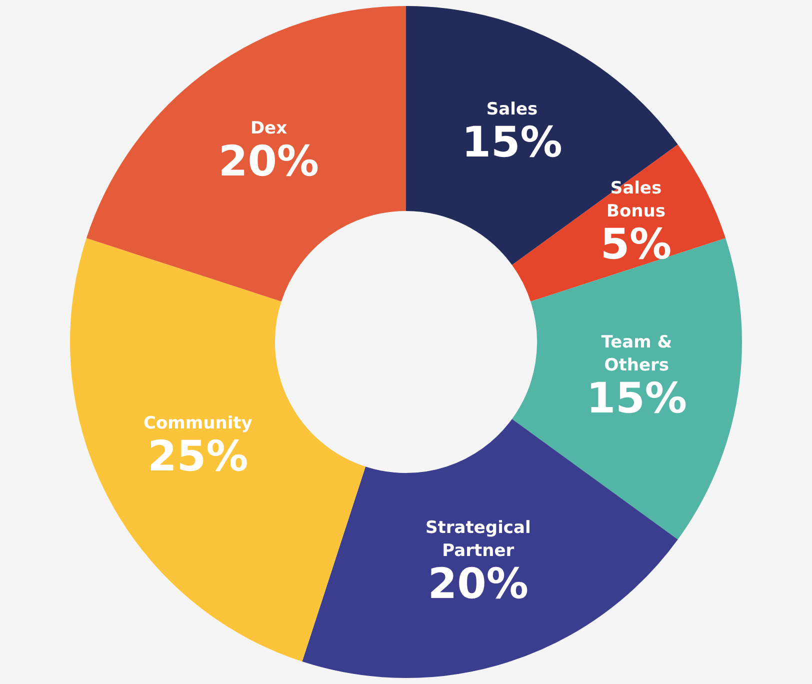  What do you see at coordinates (198, 423) in the screenshot?
I see `slice-label: Community` at bounding box center [198, 423].